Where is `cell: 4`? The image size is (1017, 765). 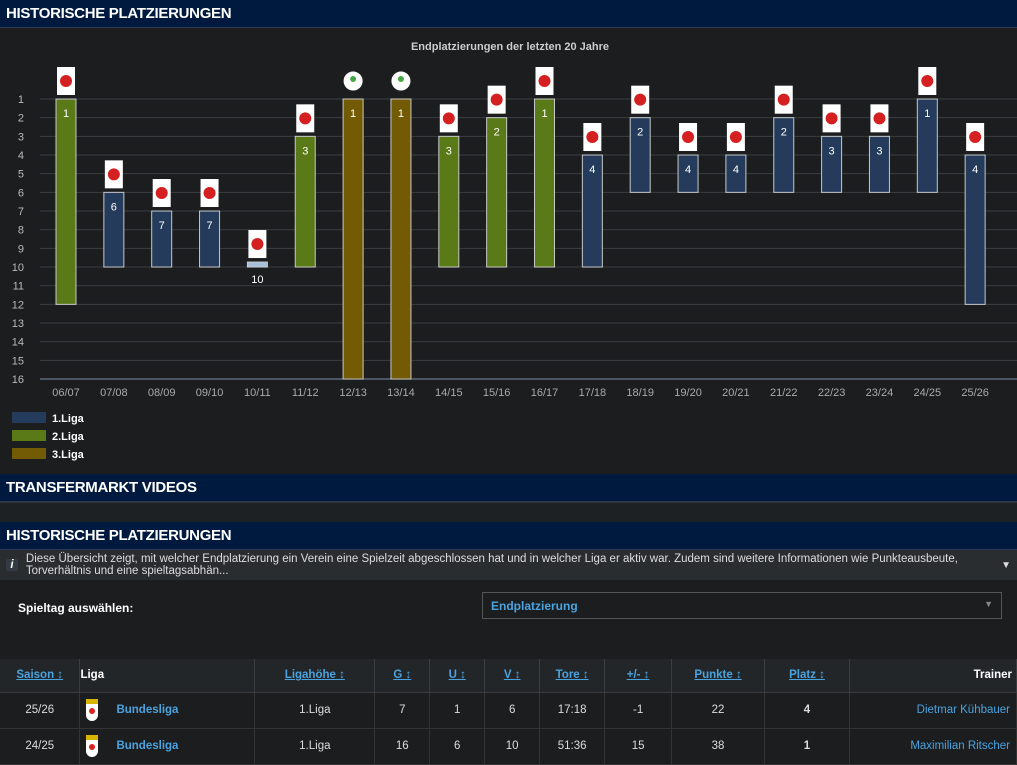
cell: 4 is located at coordinates (807, 710).